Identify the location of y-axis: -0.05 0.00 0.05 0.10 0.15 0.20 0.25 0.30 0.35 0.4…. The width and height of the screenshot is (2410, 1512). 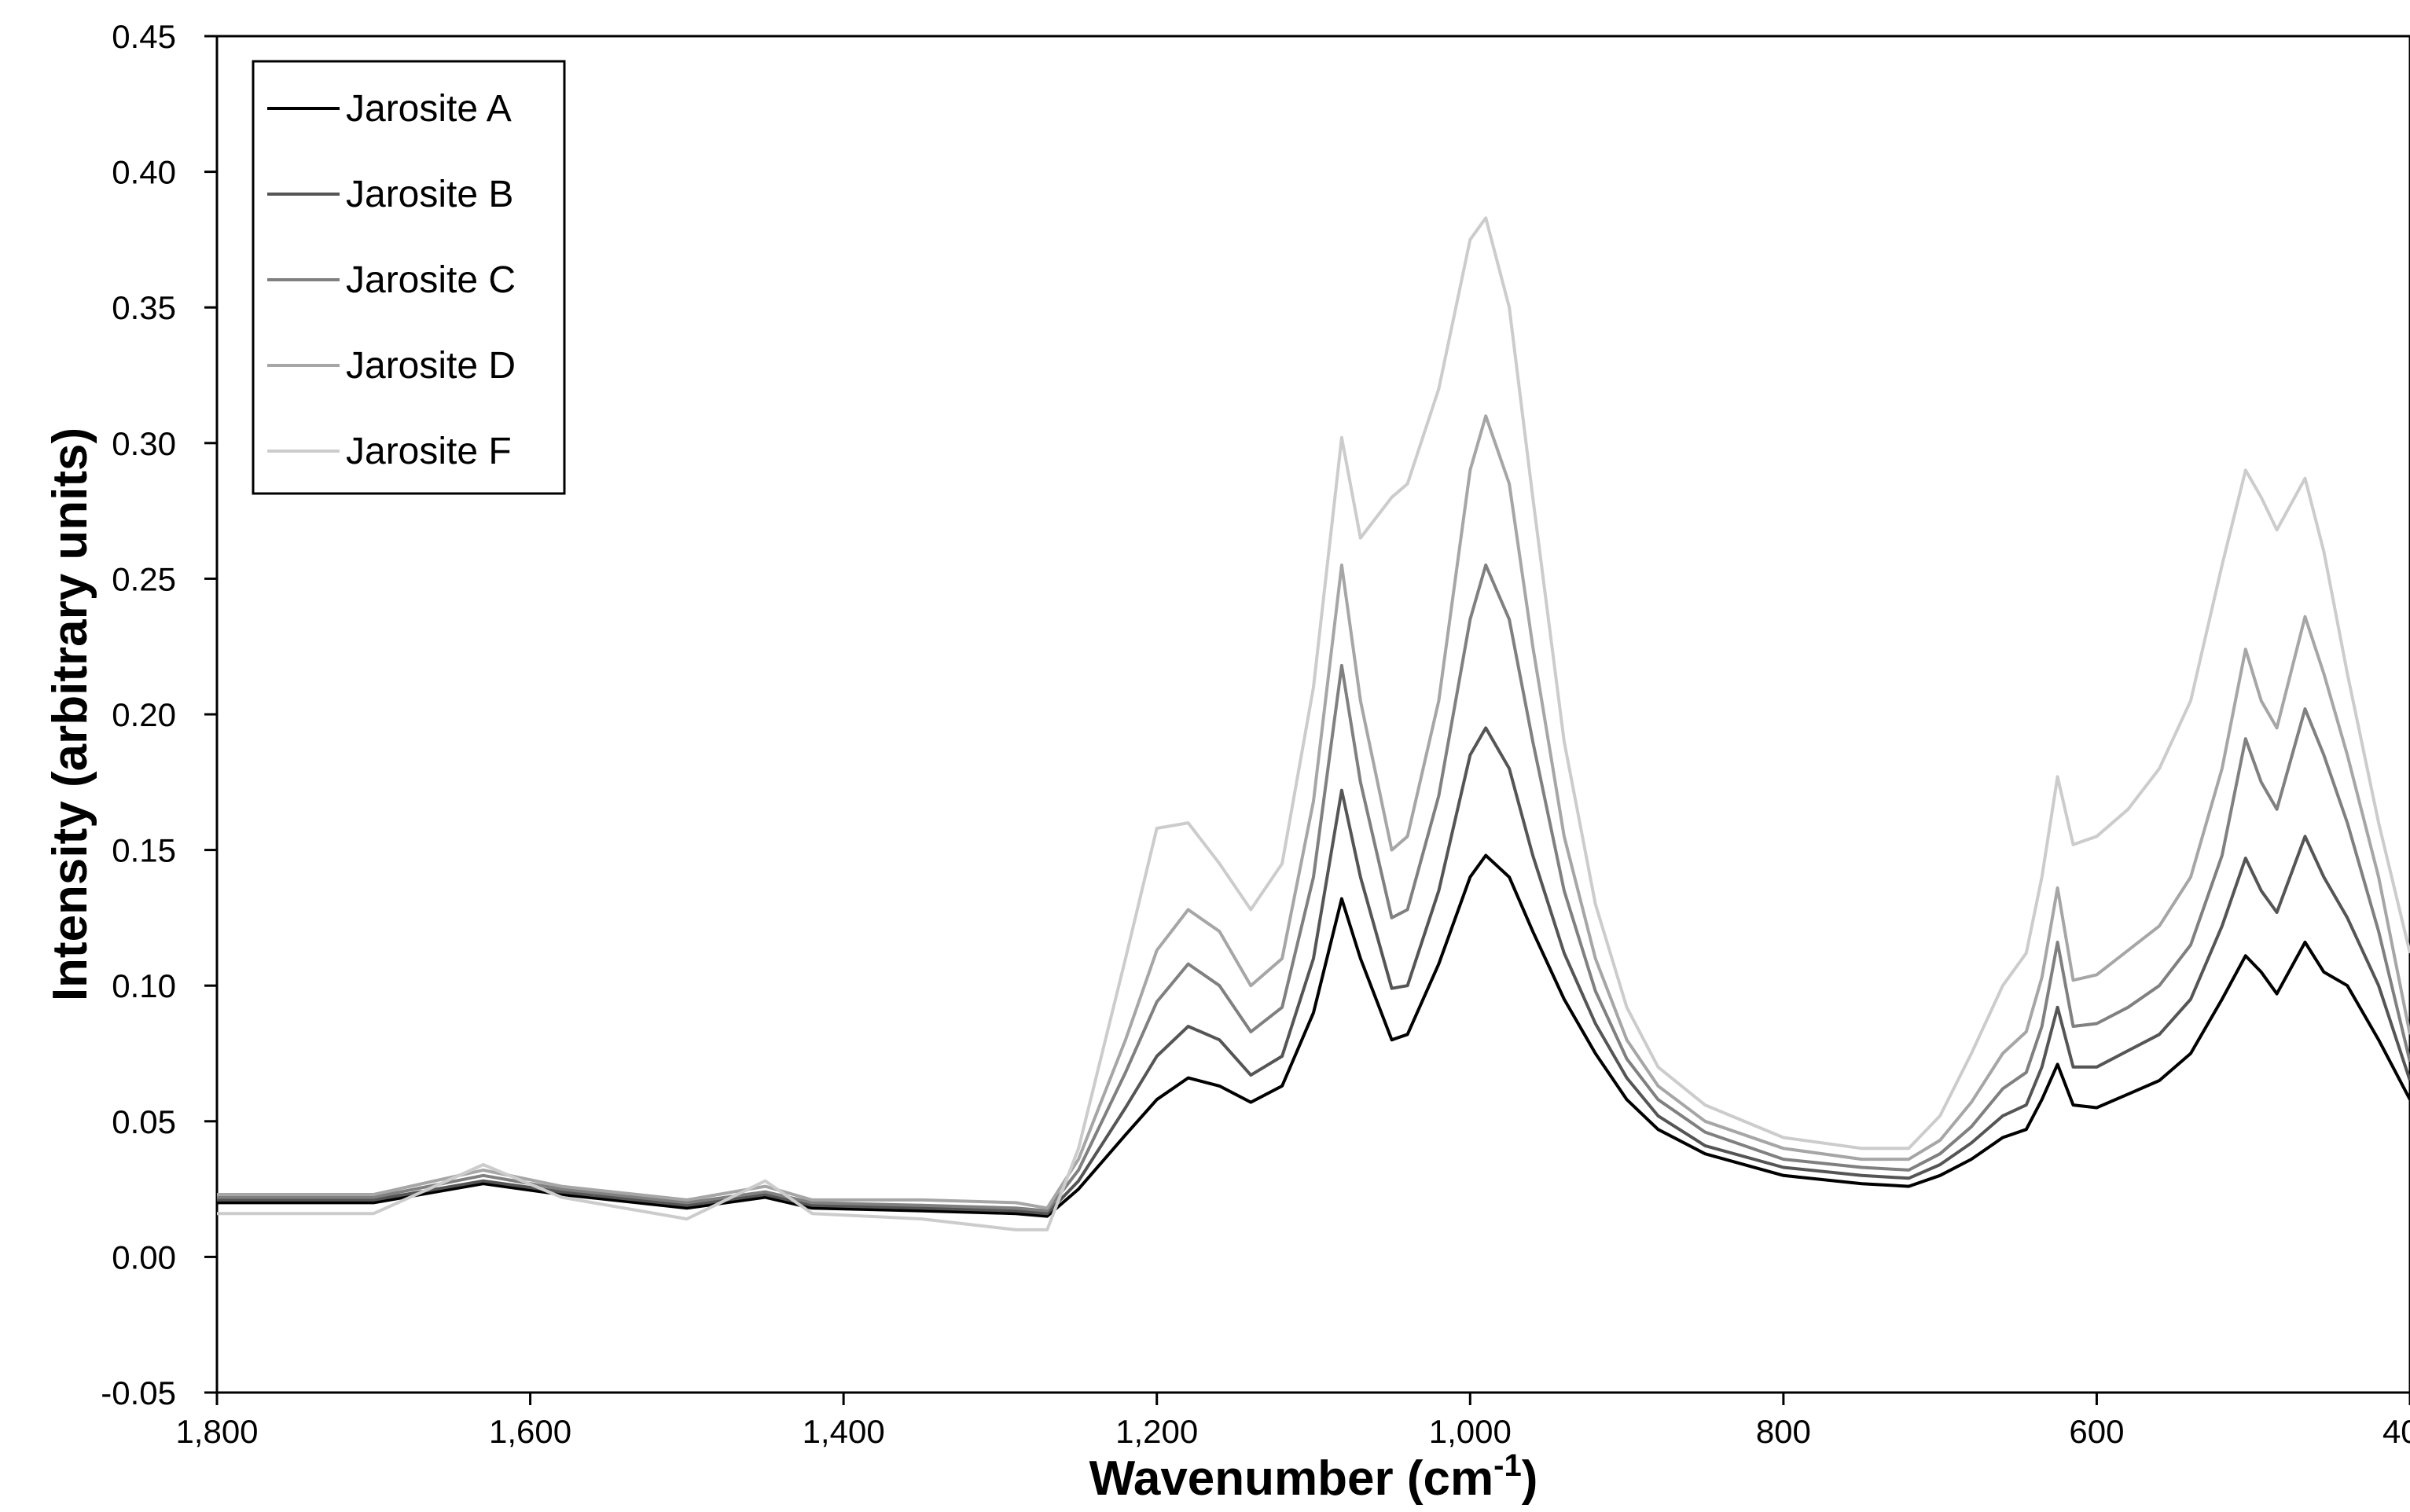
(159, 715).